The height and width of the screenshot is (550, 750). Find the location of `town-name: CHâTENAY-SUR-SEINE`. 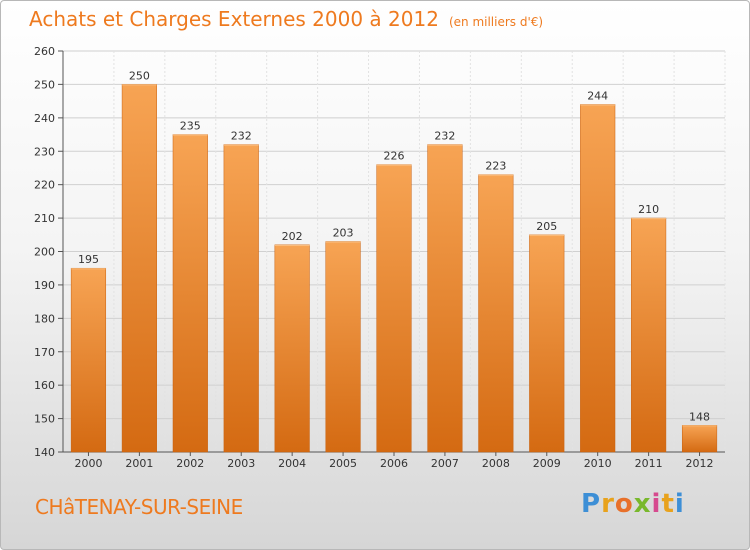

town-name: CHâTENAY-SUR-SEINE is located at coordinates (139, 507).